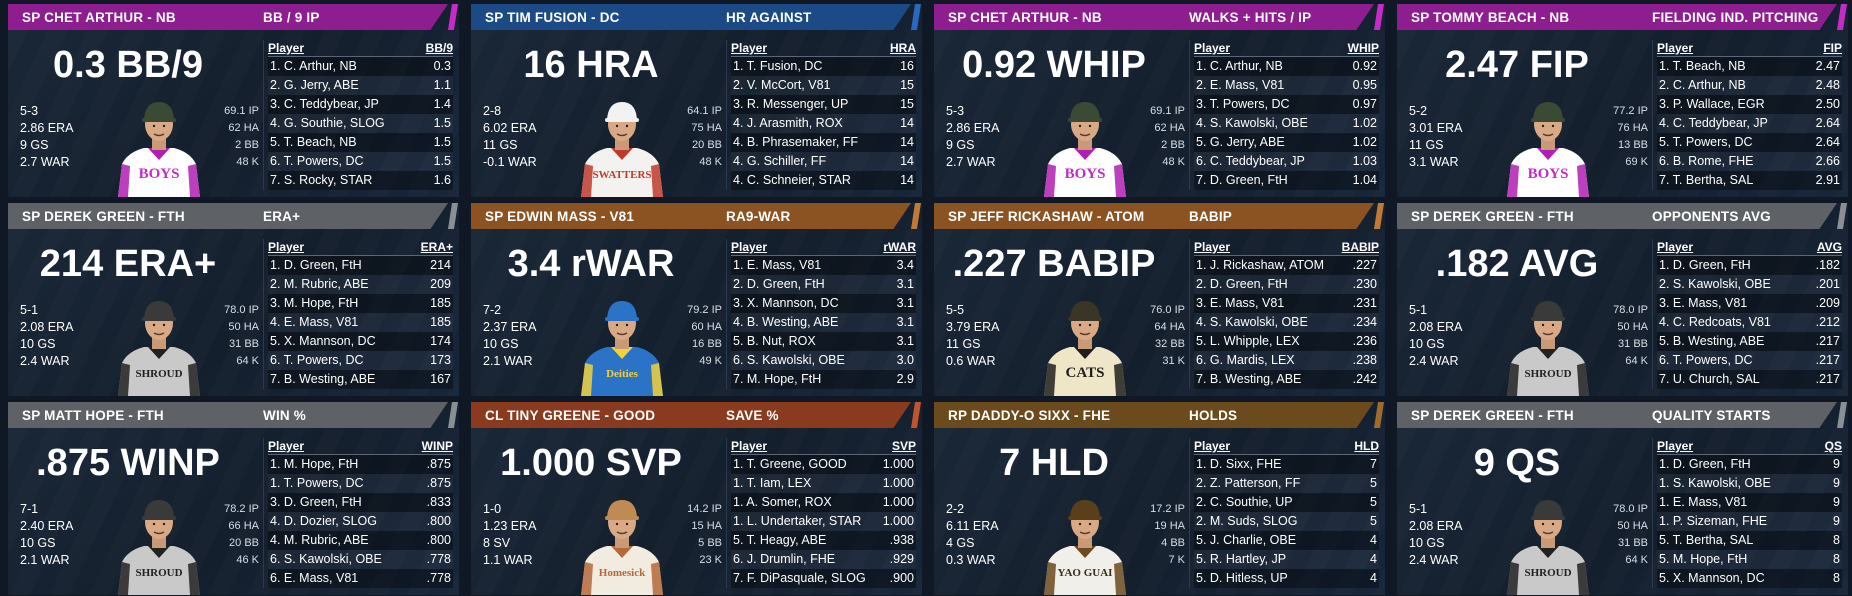  What do you see at coordinates (1247, 521) in the screenshot?
I see `row-player: 2. M. Suds, SLOG` at bounding box center [1247, 521].